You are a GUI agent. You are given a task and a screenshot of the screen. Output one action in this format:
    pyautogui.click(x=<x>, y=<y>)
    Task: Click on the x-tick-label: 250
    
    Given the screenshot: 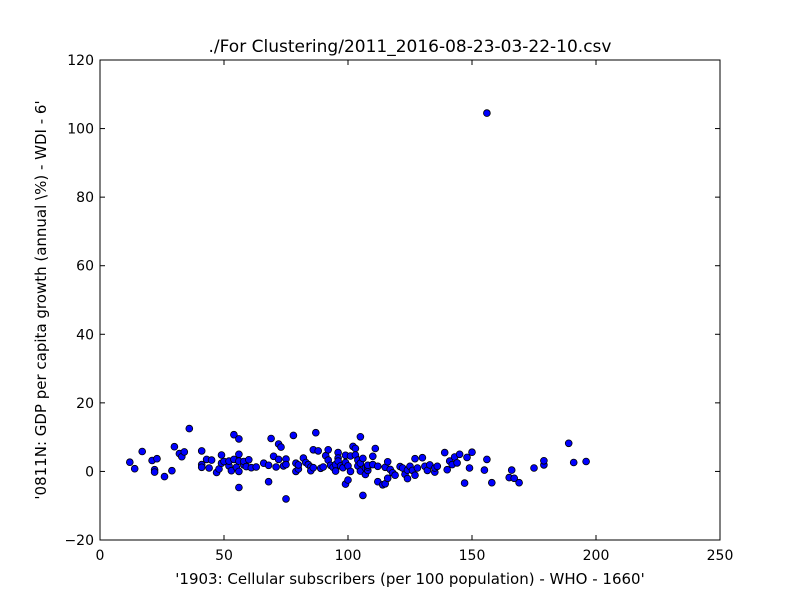 What is the action you would take?
    pyautogui.click(x=720, y=556)
    